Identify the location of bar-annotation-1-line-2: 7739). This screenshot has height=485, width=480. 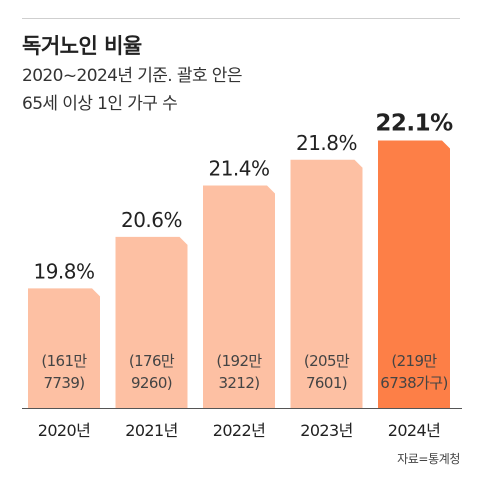
(63, 383).